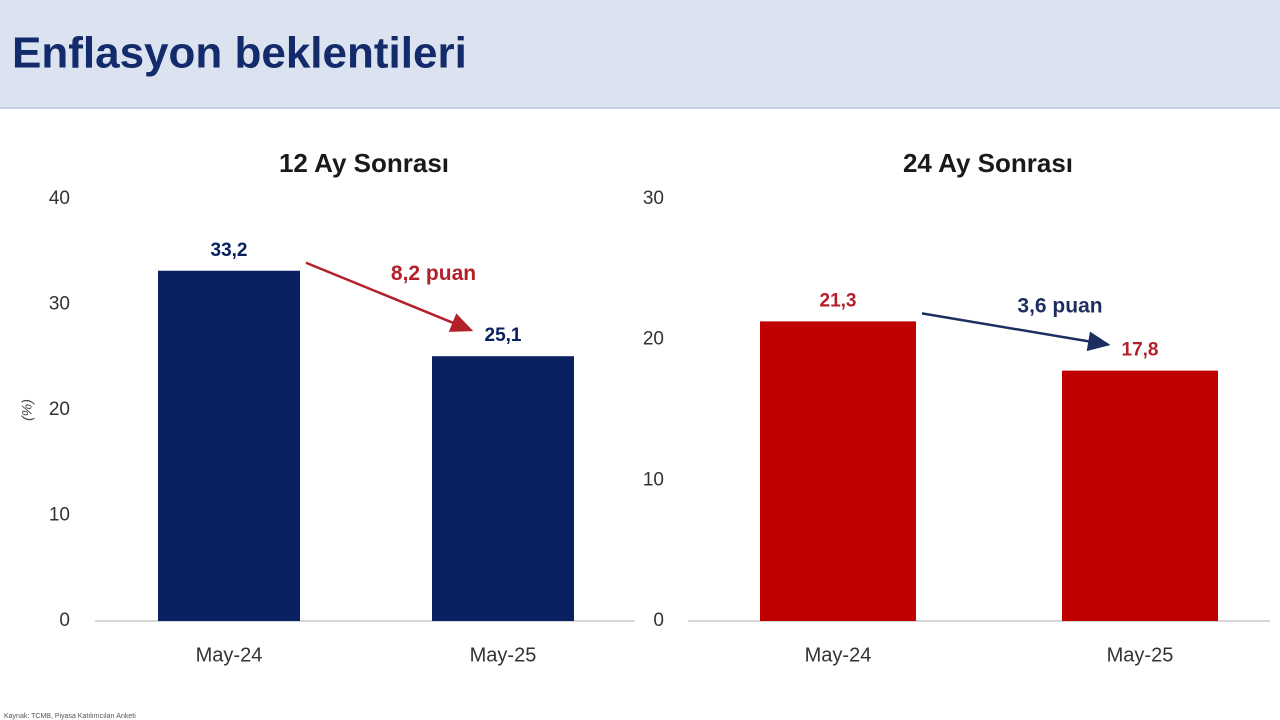 Image resolution: width=1280 pixels, height=720 pixels. What do you see at coordinates (59, 198) in the screenshot?
I see `y-tick-label: 40` at bounding box center [59, 198].